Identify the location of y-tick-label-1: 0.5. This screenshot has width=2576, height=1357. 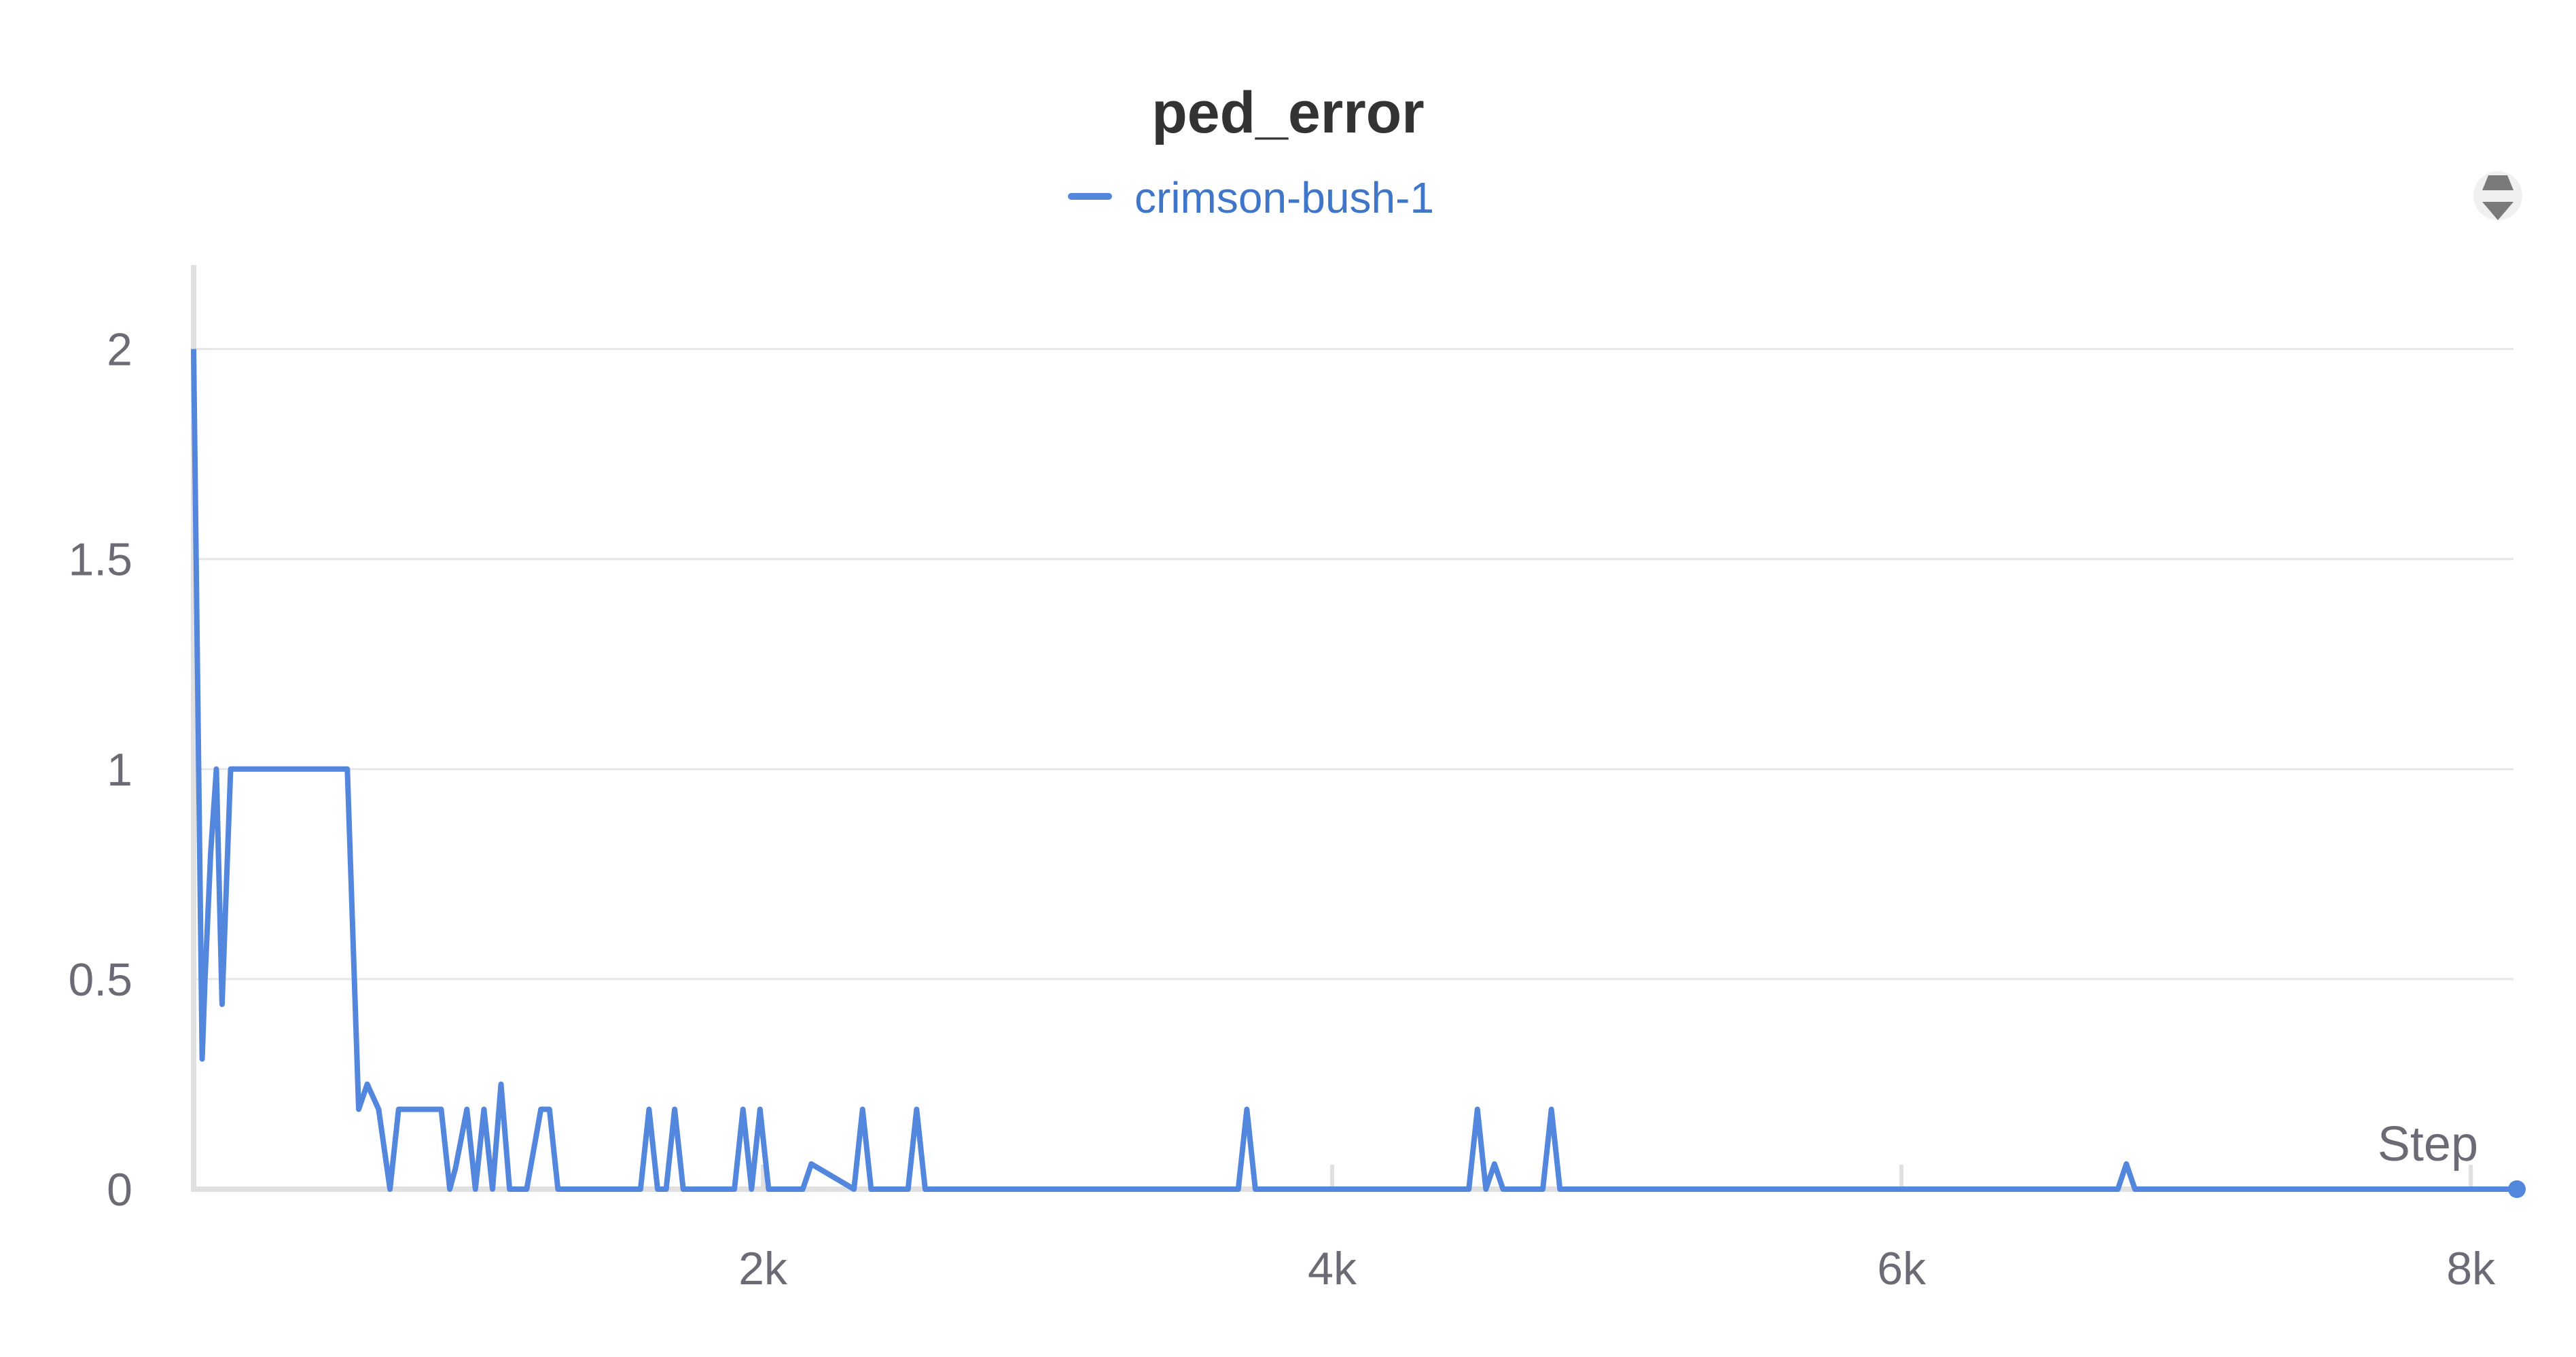
(100, 980).